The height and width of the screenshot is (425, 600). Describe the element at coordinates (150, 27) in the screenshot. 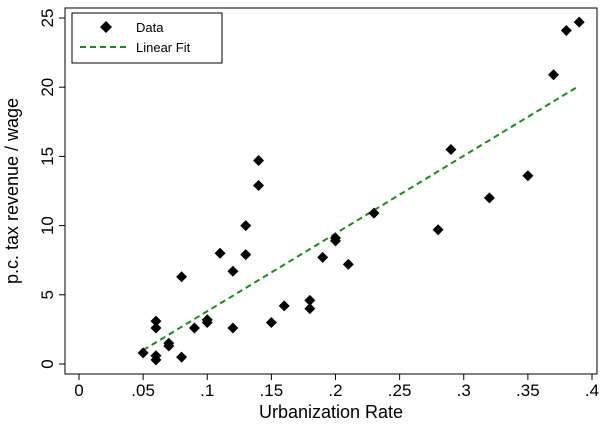

I see `legend-label-data: Data` at that location.